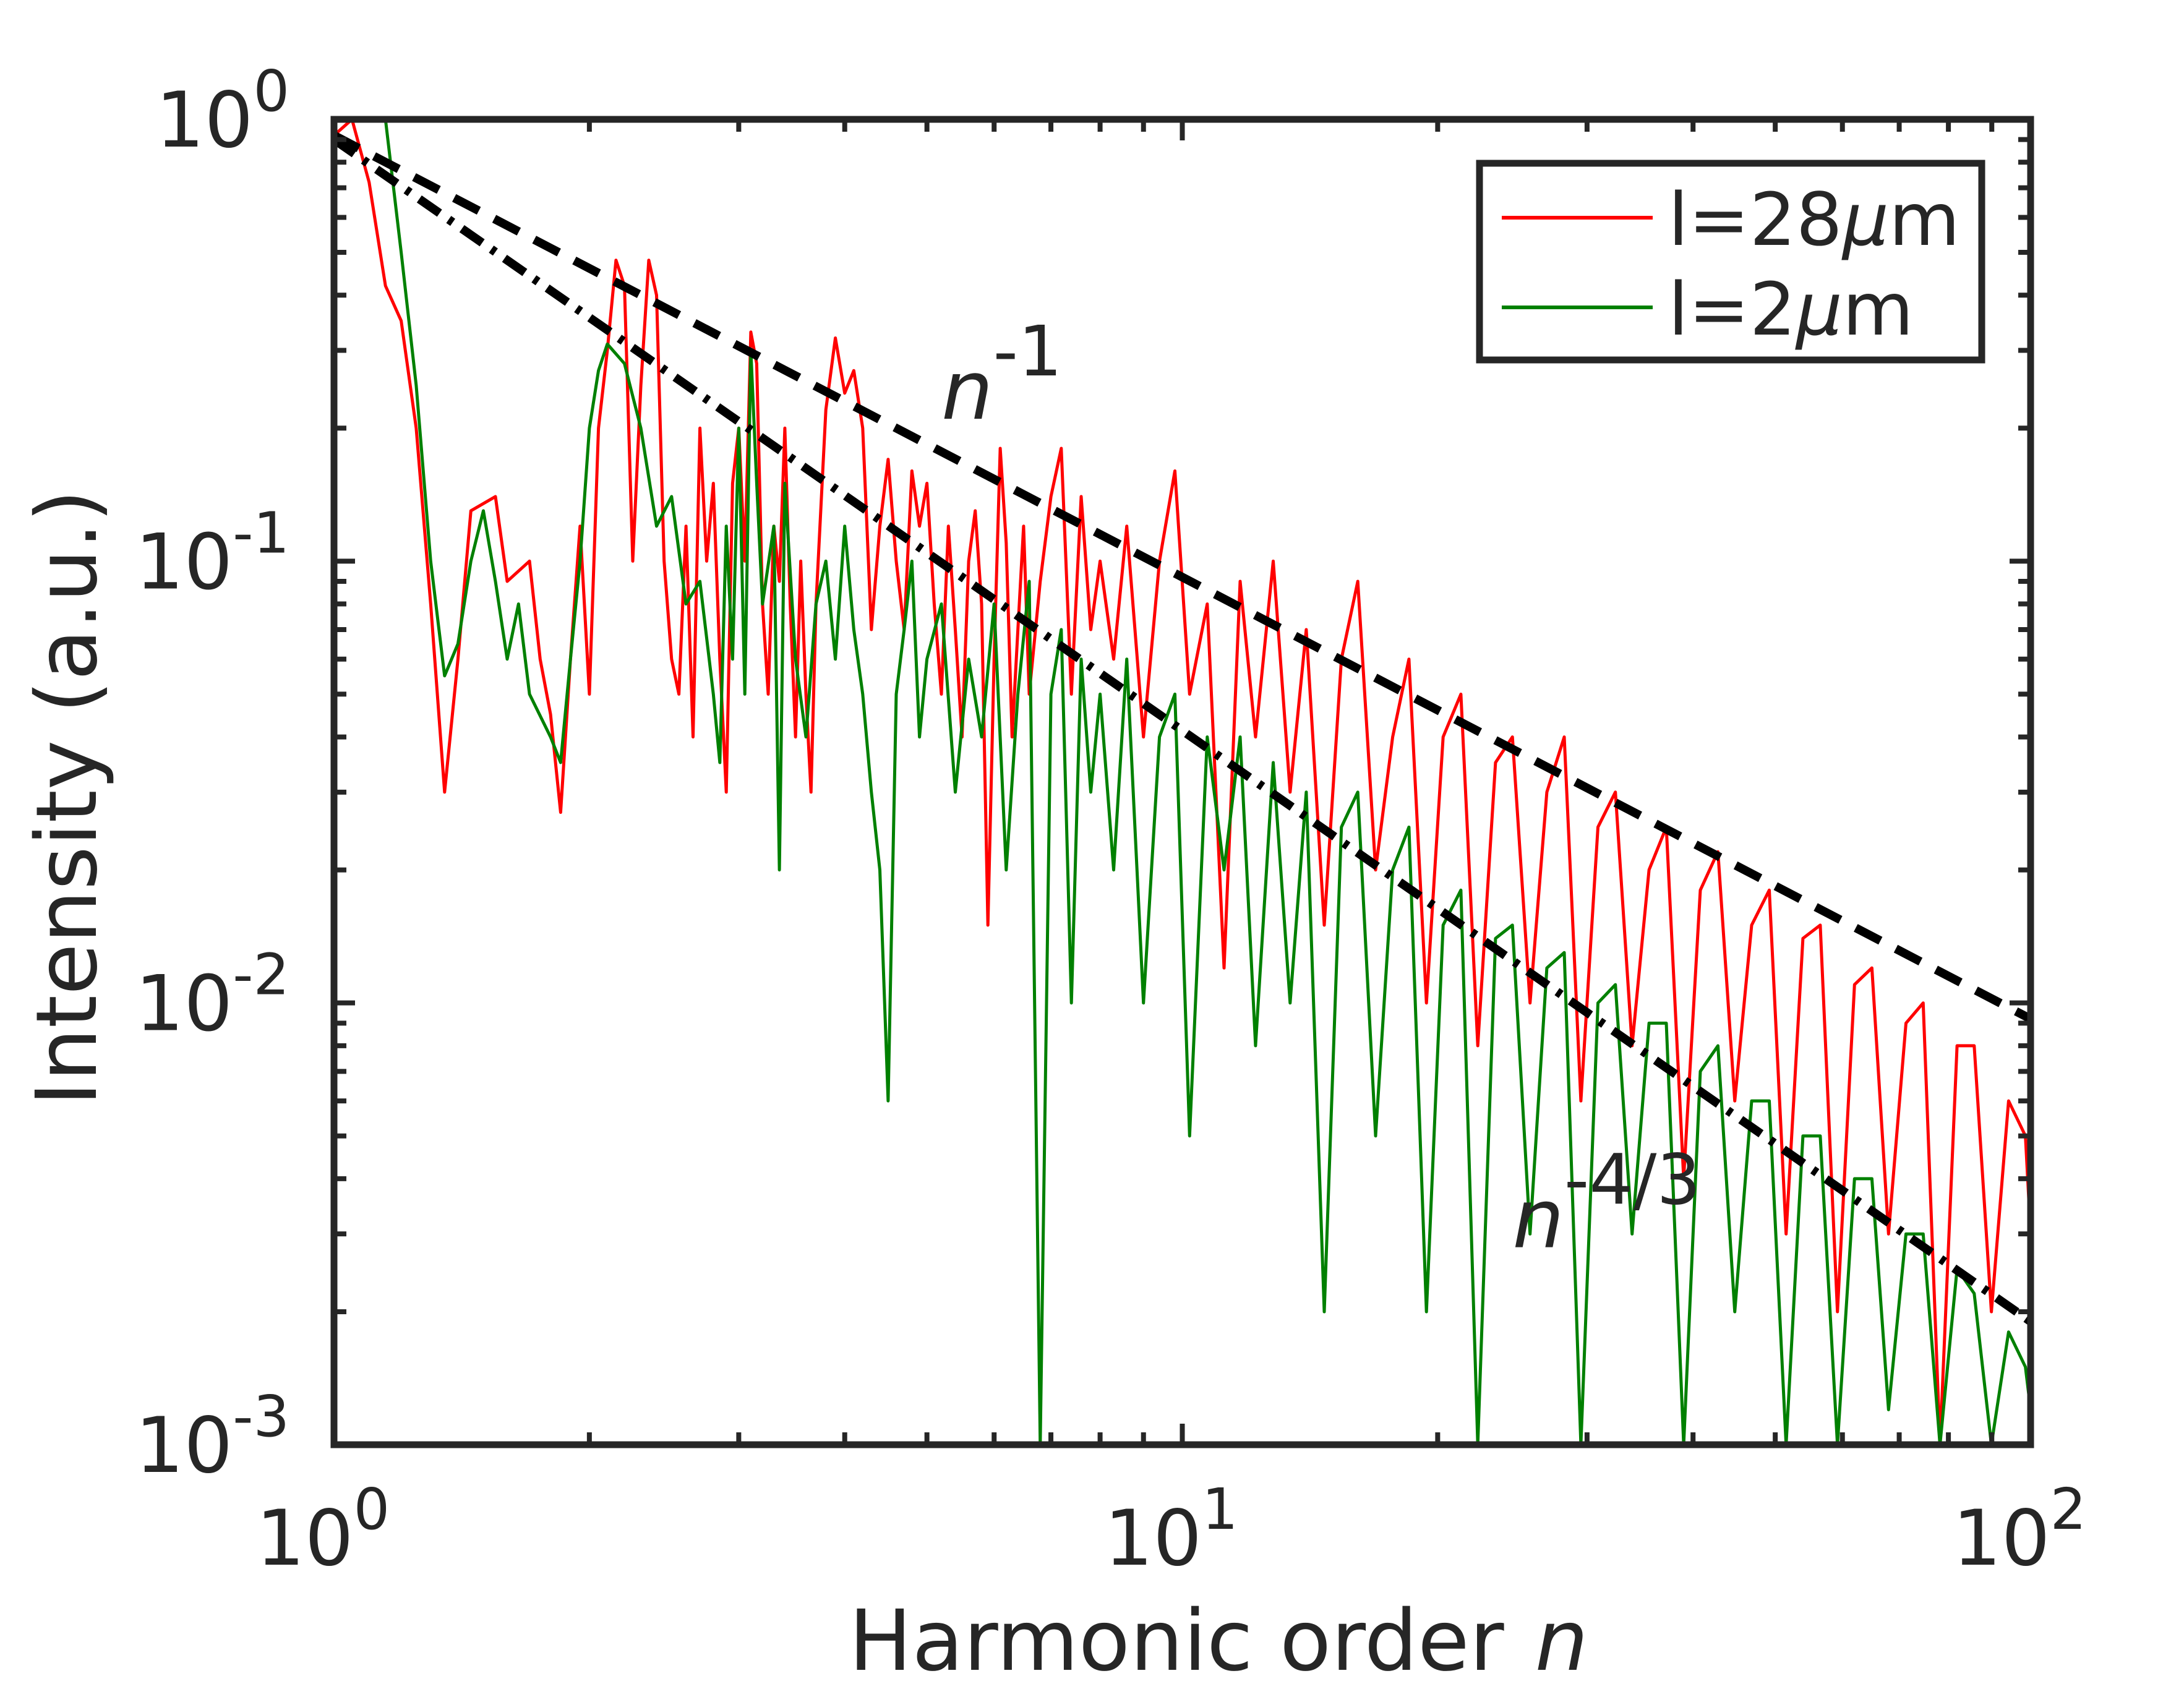  What do you see at coordinates (1218, 1641) in the screenshot?
I see `x-axis-label: Harmonic order n` at bounding box center [1218, 1641].